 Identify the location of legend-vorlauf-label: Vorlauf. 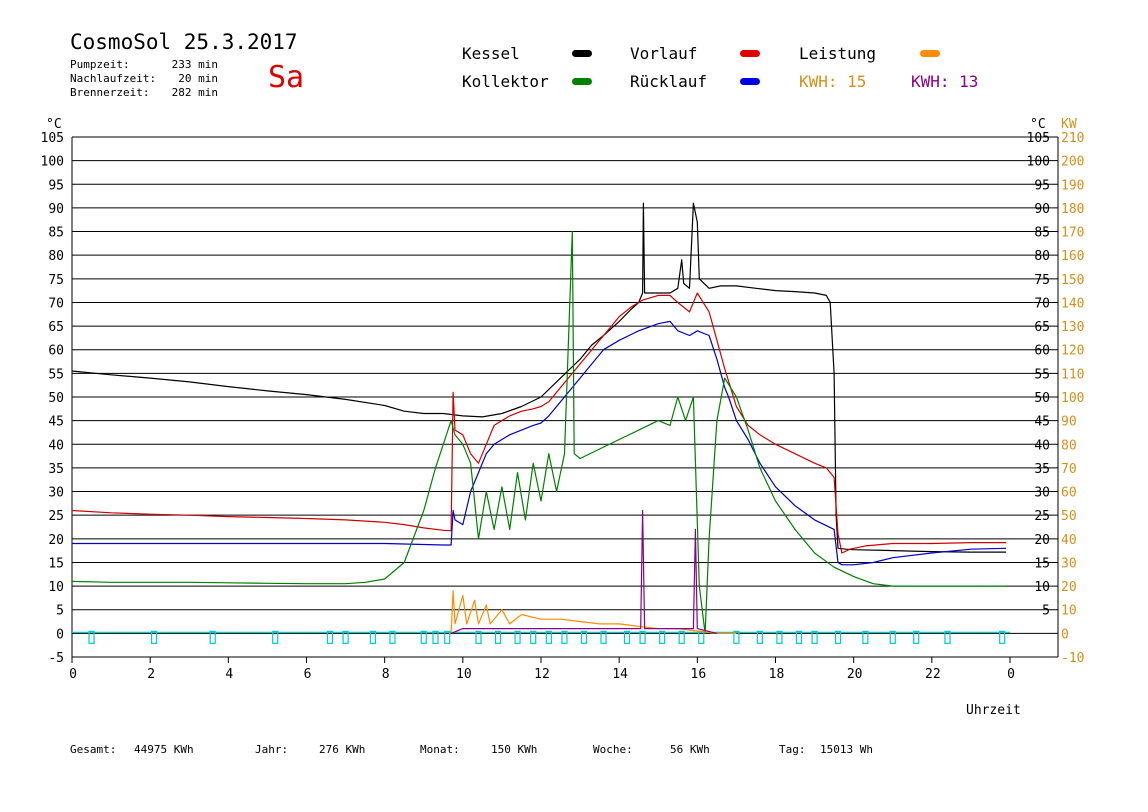
(664, 53).